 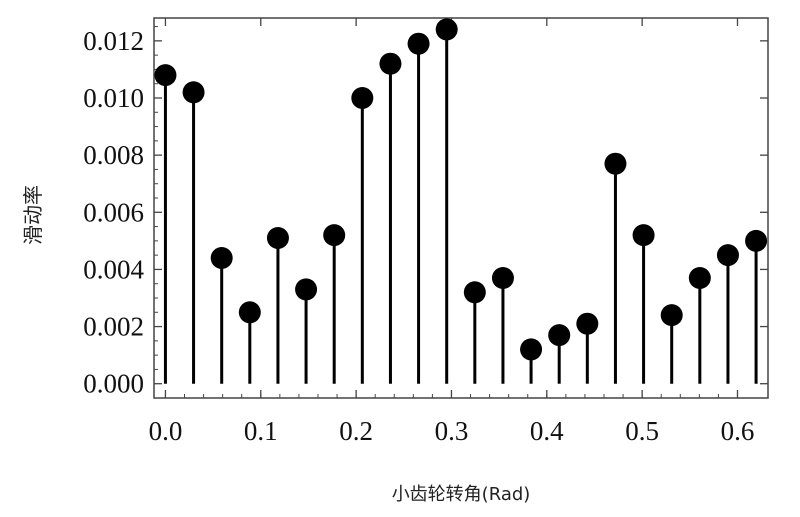 I want to click on x-tick-label: 0.2, so click(x=356, y=431).